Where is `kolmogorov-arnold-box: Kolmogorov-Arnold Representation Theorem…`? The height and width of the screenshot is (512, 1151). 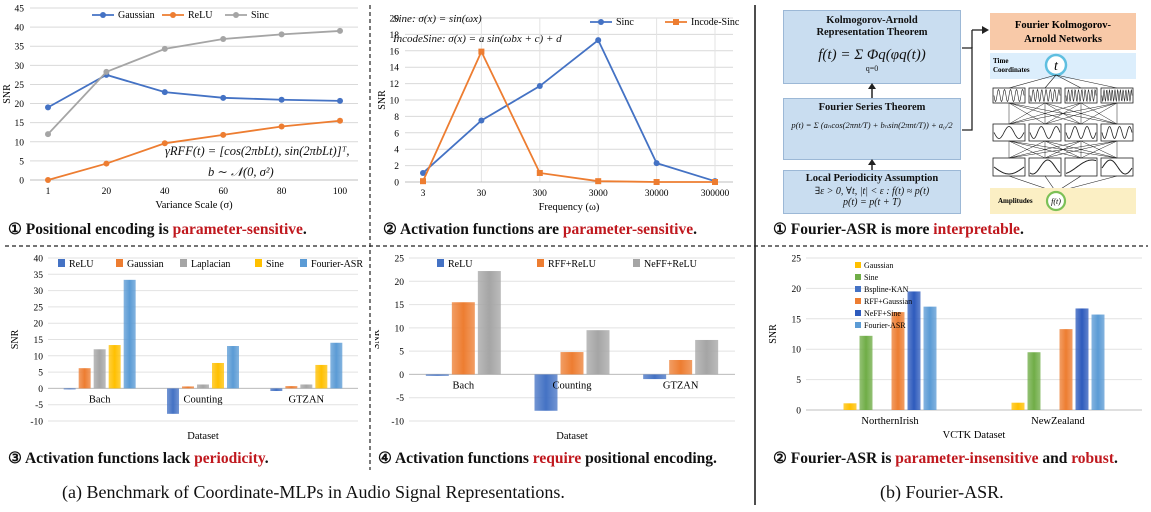
kolmogorov-arnold-box: Kolmogorov-Arnold Representation Theorem… is located at coordinates (872, 47).